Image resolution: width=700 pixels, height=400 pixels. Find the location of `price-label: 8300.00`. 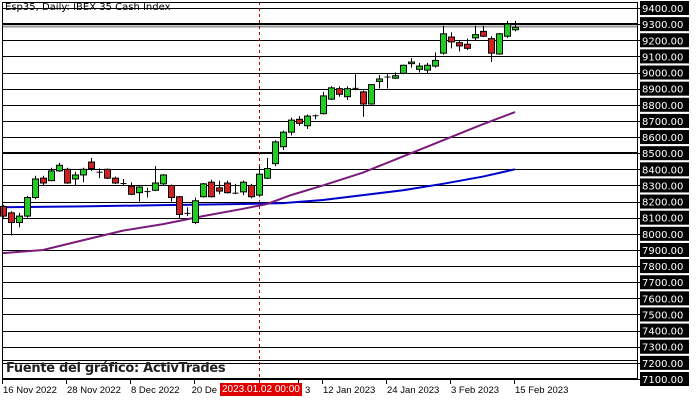

price-label: 8300.00 is located at coordinates (662, 186).